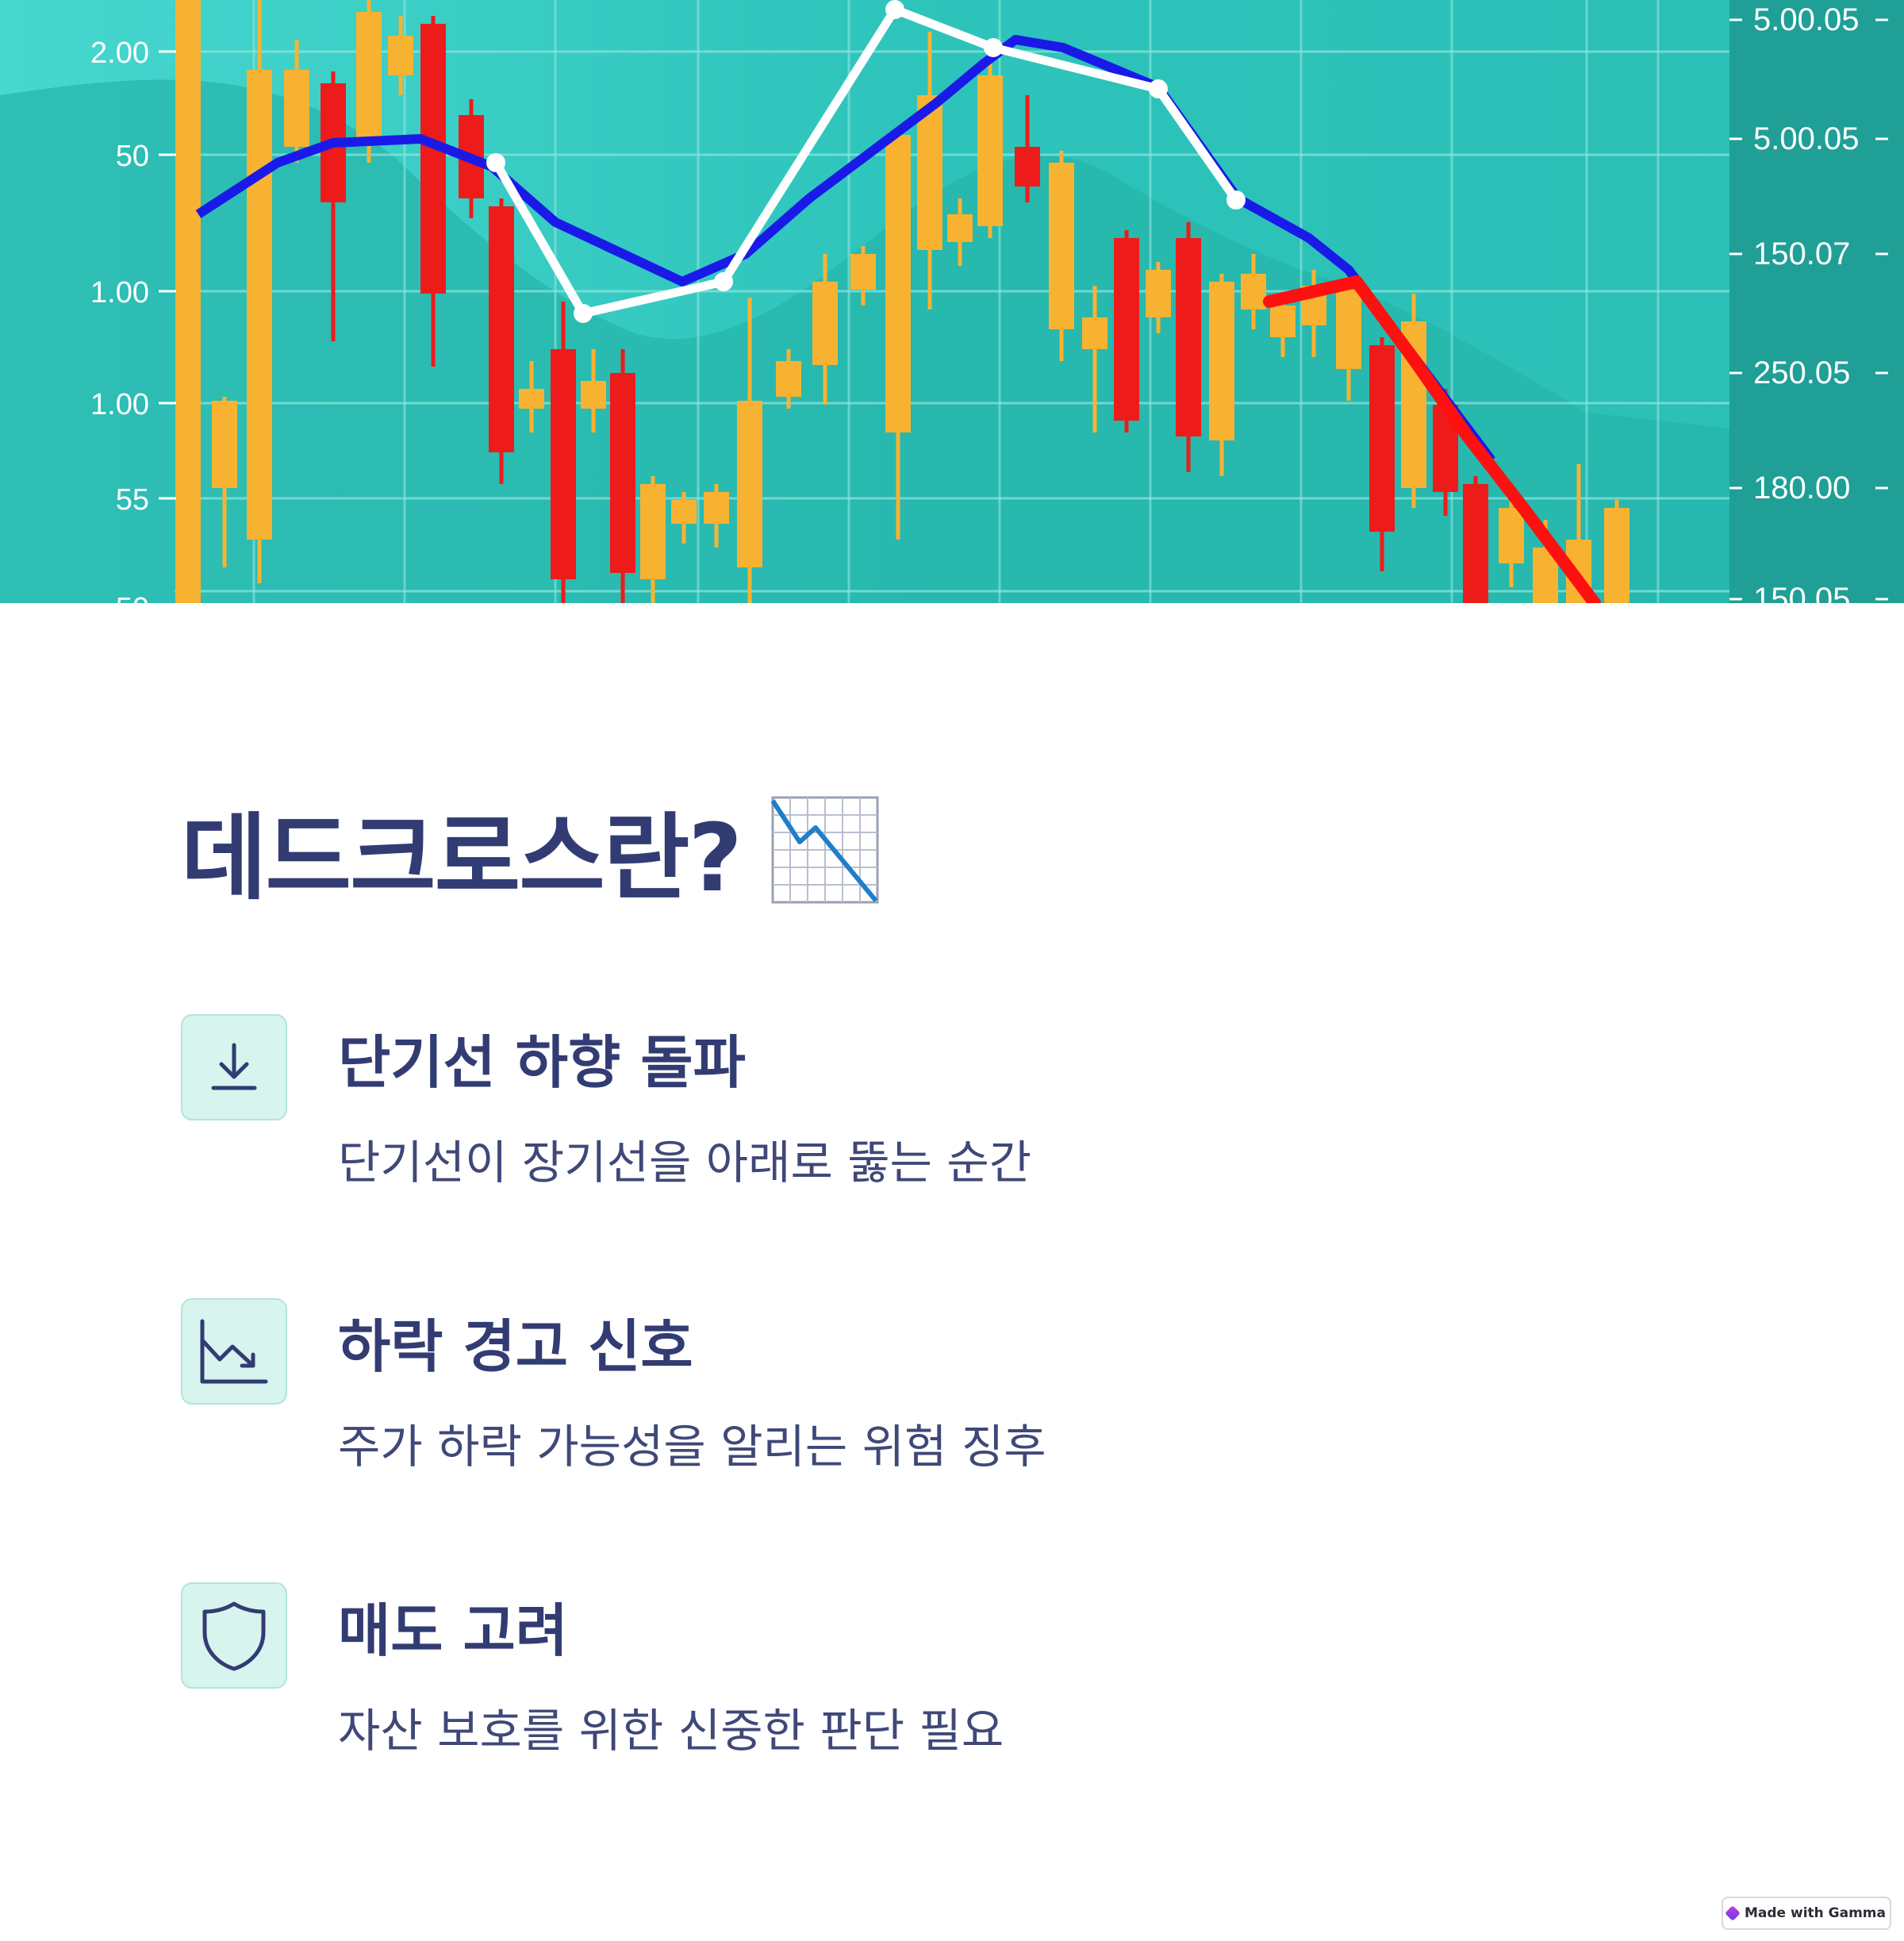  Describe the element at coordinates (234, 1067) in the screenshot. I see `download-arrow-icon` at that location.